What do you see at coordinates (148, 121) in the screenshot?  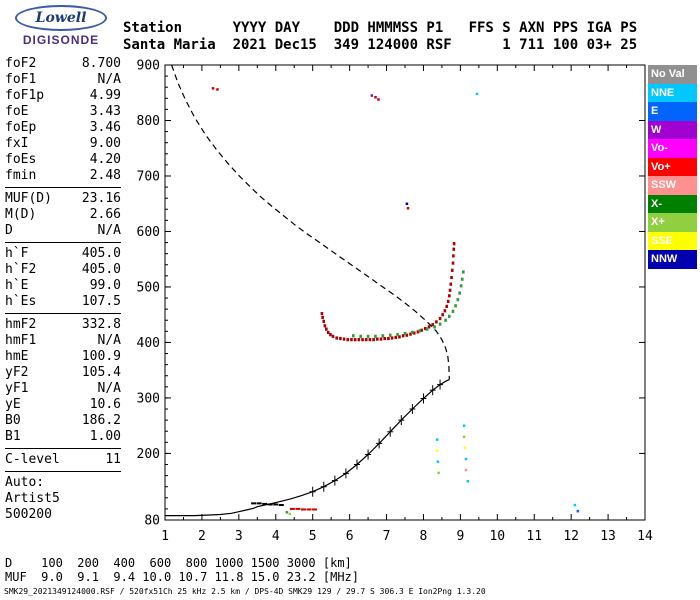 I see `svg-text: 800` at bounding box center [148, 121].